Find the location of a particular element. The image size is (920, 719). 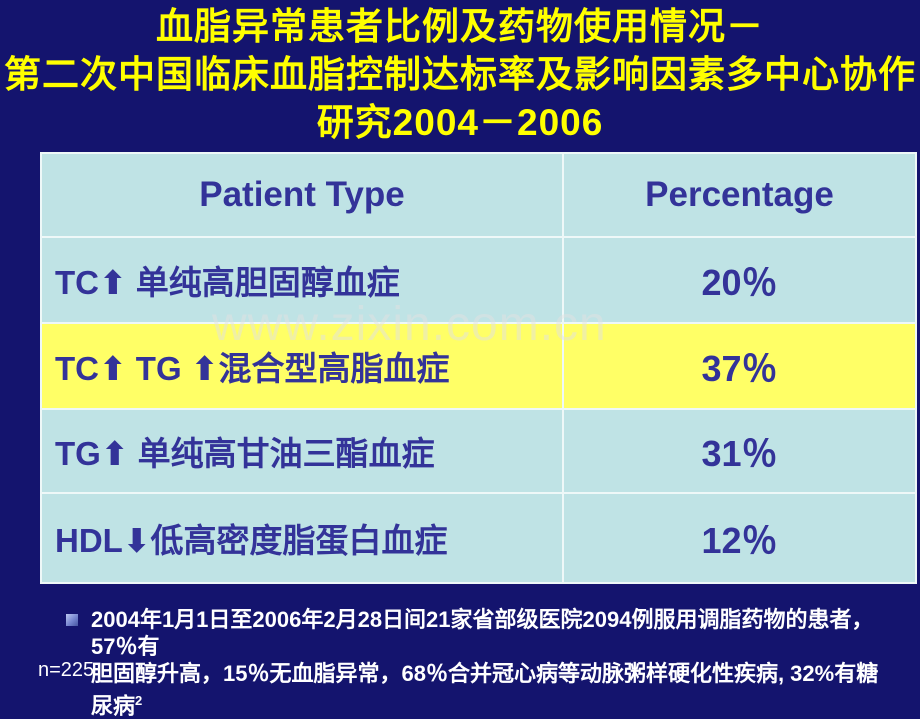

table-row-value-tc-tg-highlighted: 37％ is located at coordinates (739, 366).